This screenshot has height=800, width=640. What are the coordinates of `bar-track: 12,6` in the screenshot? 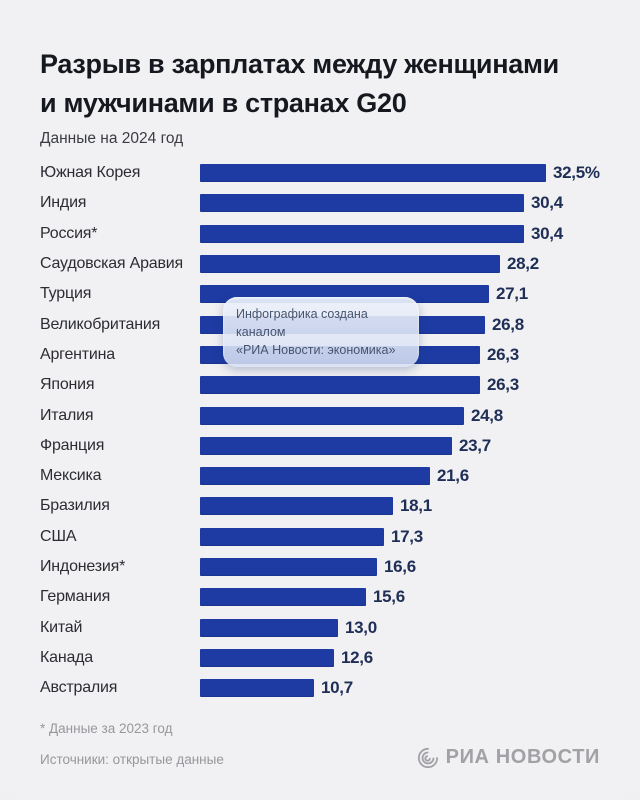 It's located at (400, 657).